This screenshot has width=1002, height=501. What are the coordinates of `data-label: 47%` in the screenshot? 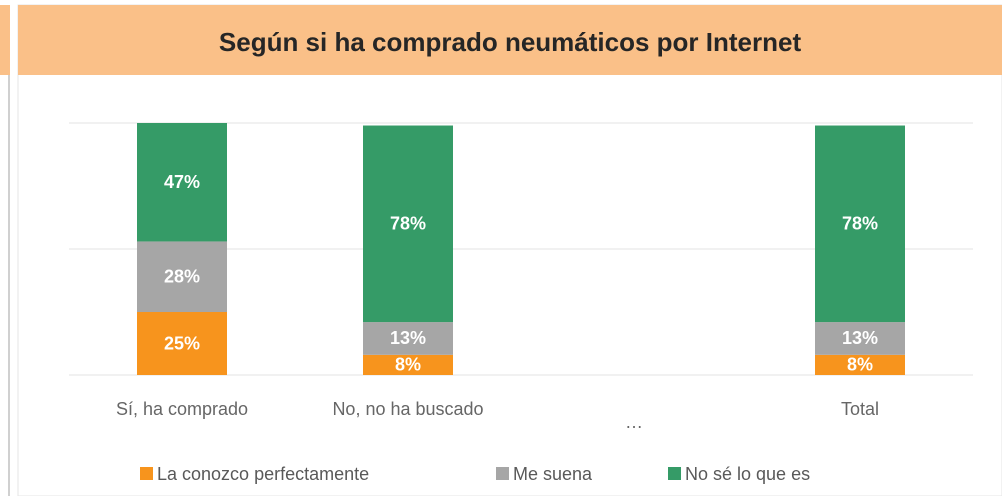 It's located at (182, 182).